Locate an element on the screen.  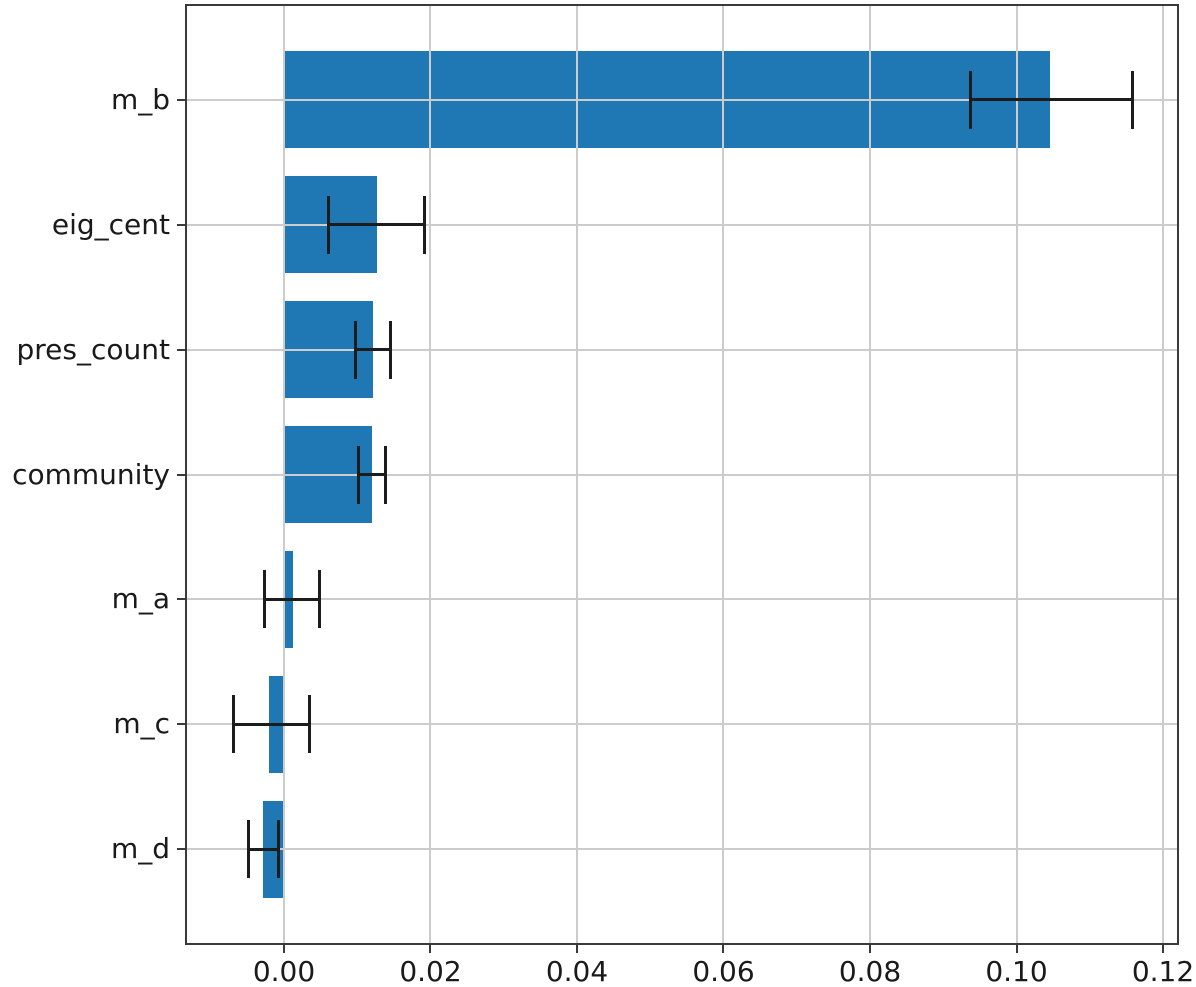
x-tick-label: 0.06 is located at coordinates (723, 971).